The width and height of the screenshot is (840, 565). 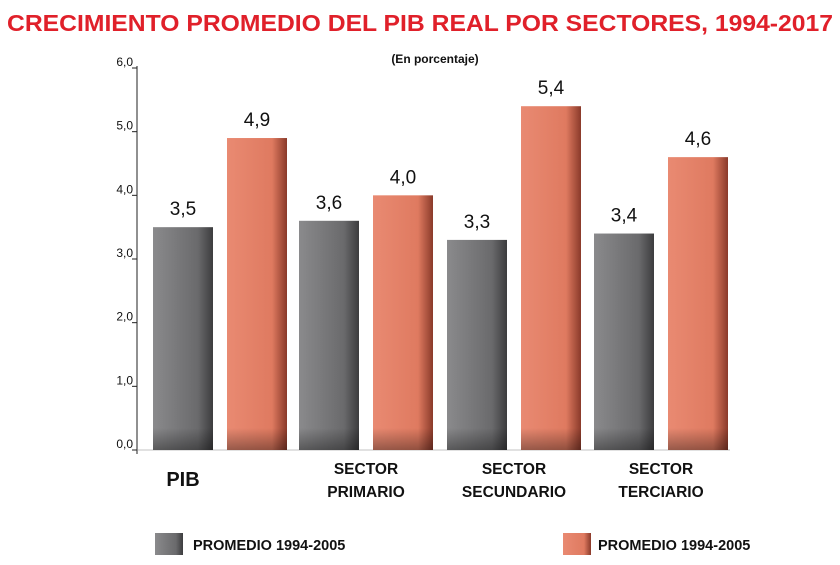 I want to click on value-label-series-1-1: 3,6, so click(x=329, y=203).